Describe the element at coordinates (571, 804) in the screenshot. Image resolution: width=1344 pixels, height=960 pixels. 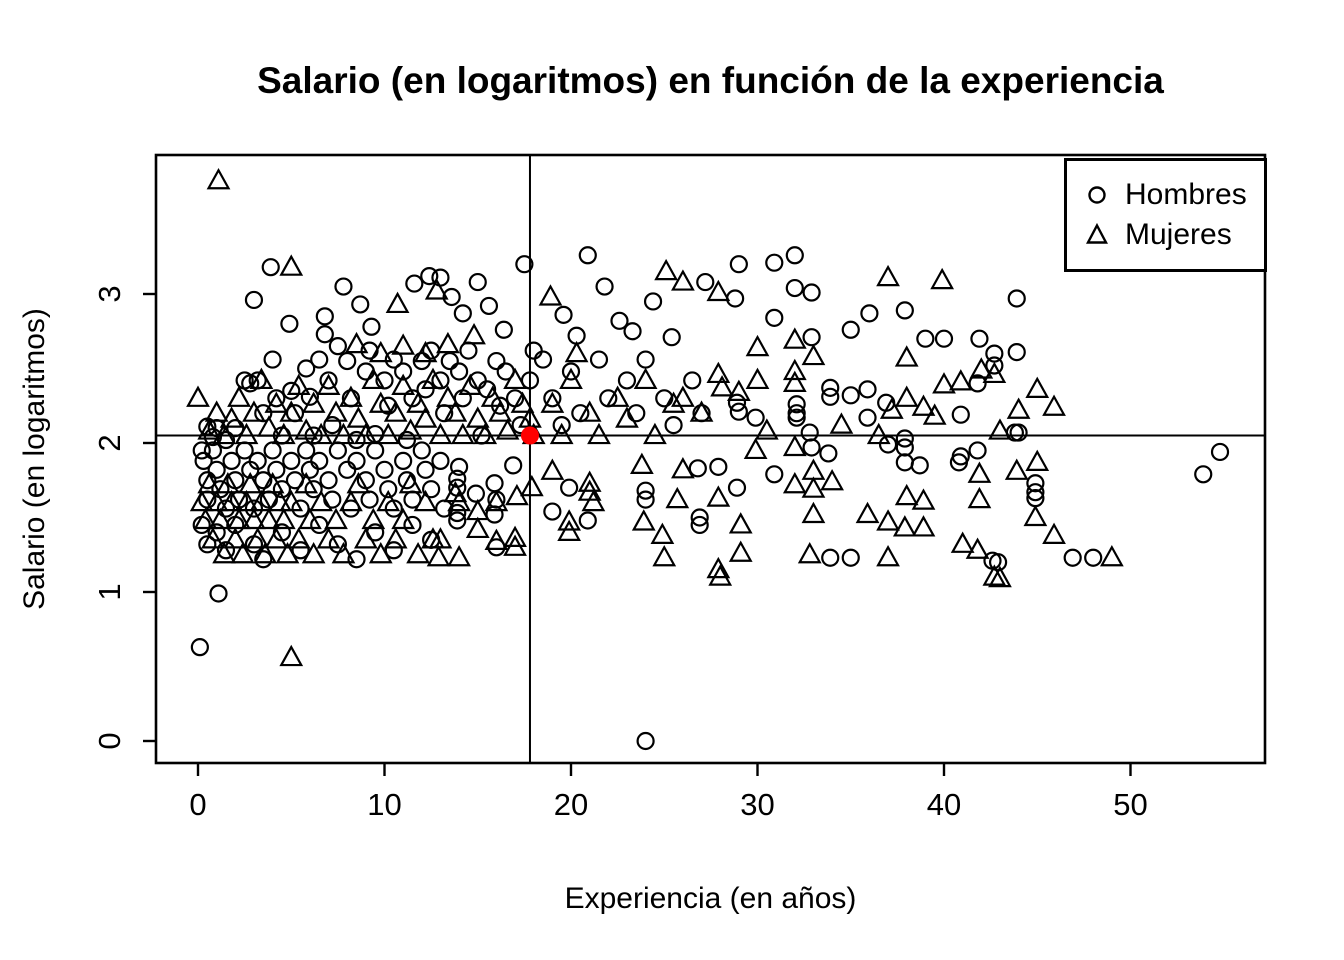
I see `x-tick-label: 20` at that location.